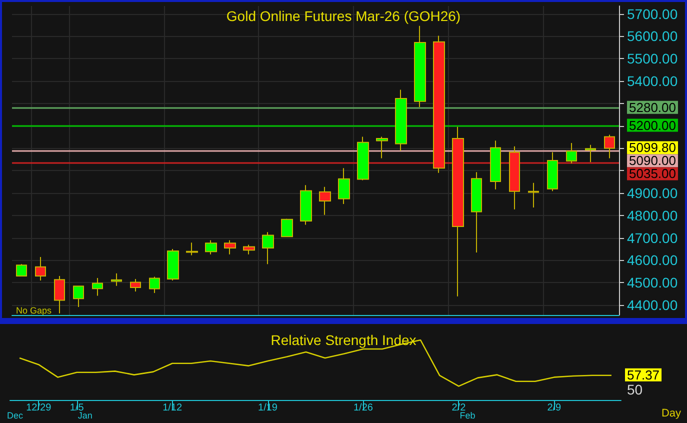 This screenshot has width=687, height=423. Describe the element at coordinates (652, 174) in the screenshot. I see `ref-line-label: 5035.00` at that location.